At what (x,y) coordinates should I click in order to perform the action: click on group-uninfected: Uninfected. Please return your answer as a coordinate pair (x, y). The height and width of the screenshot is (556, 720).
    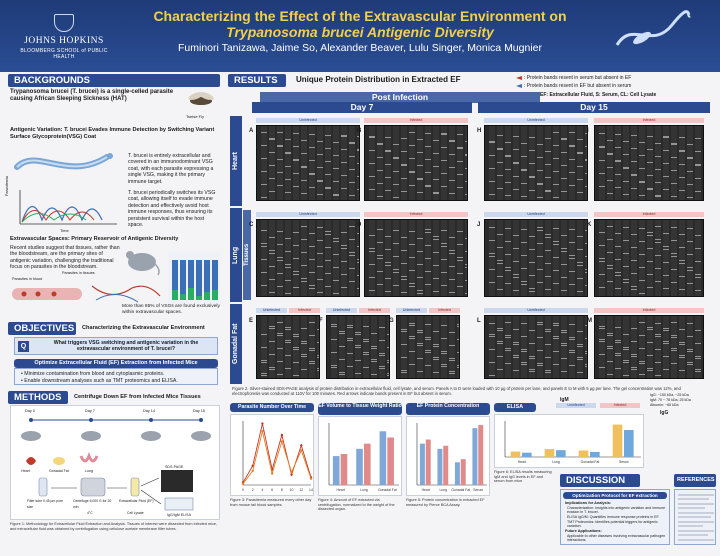
    Looking at the image, I should click on (341, 310).